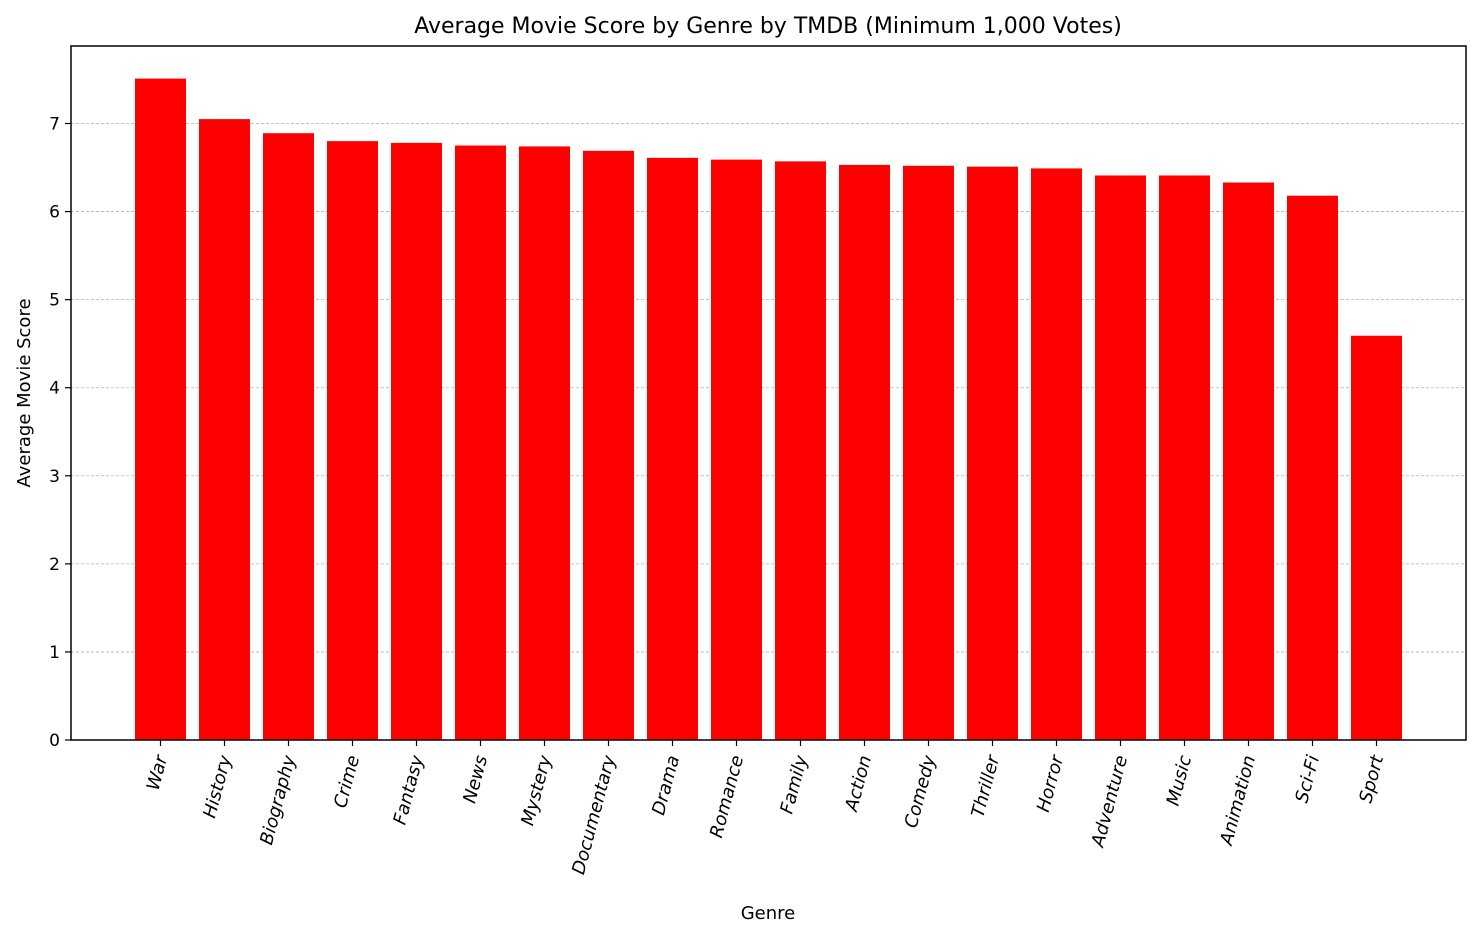 The image size is (1481, 939). What do you see at coordinates (800, 450) in the screenshot?
I see `bar-family` at bounding box center [800, 450].